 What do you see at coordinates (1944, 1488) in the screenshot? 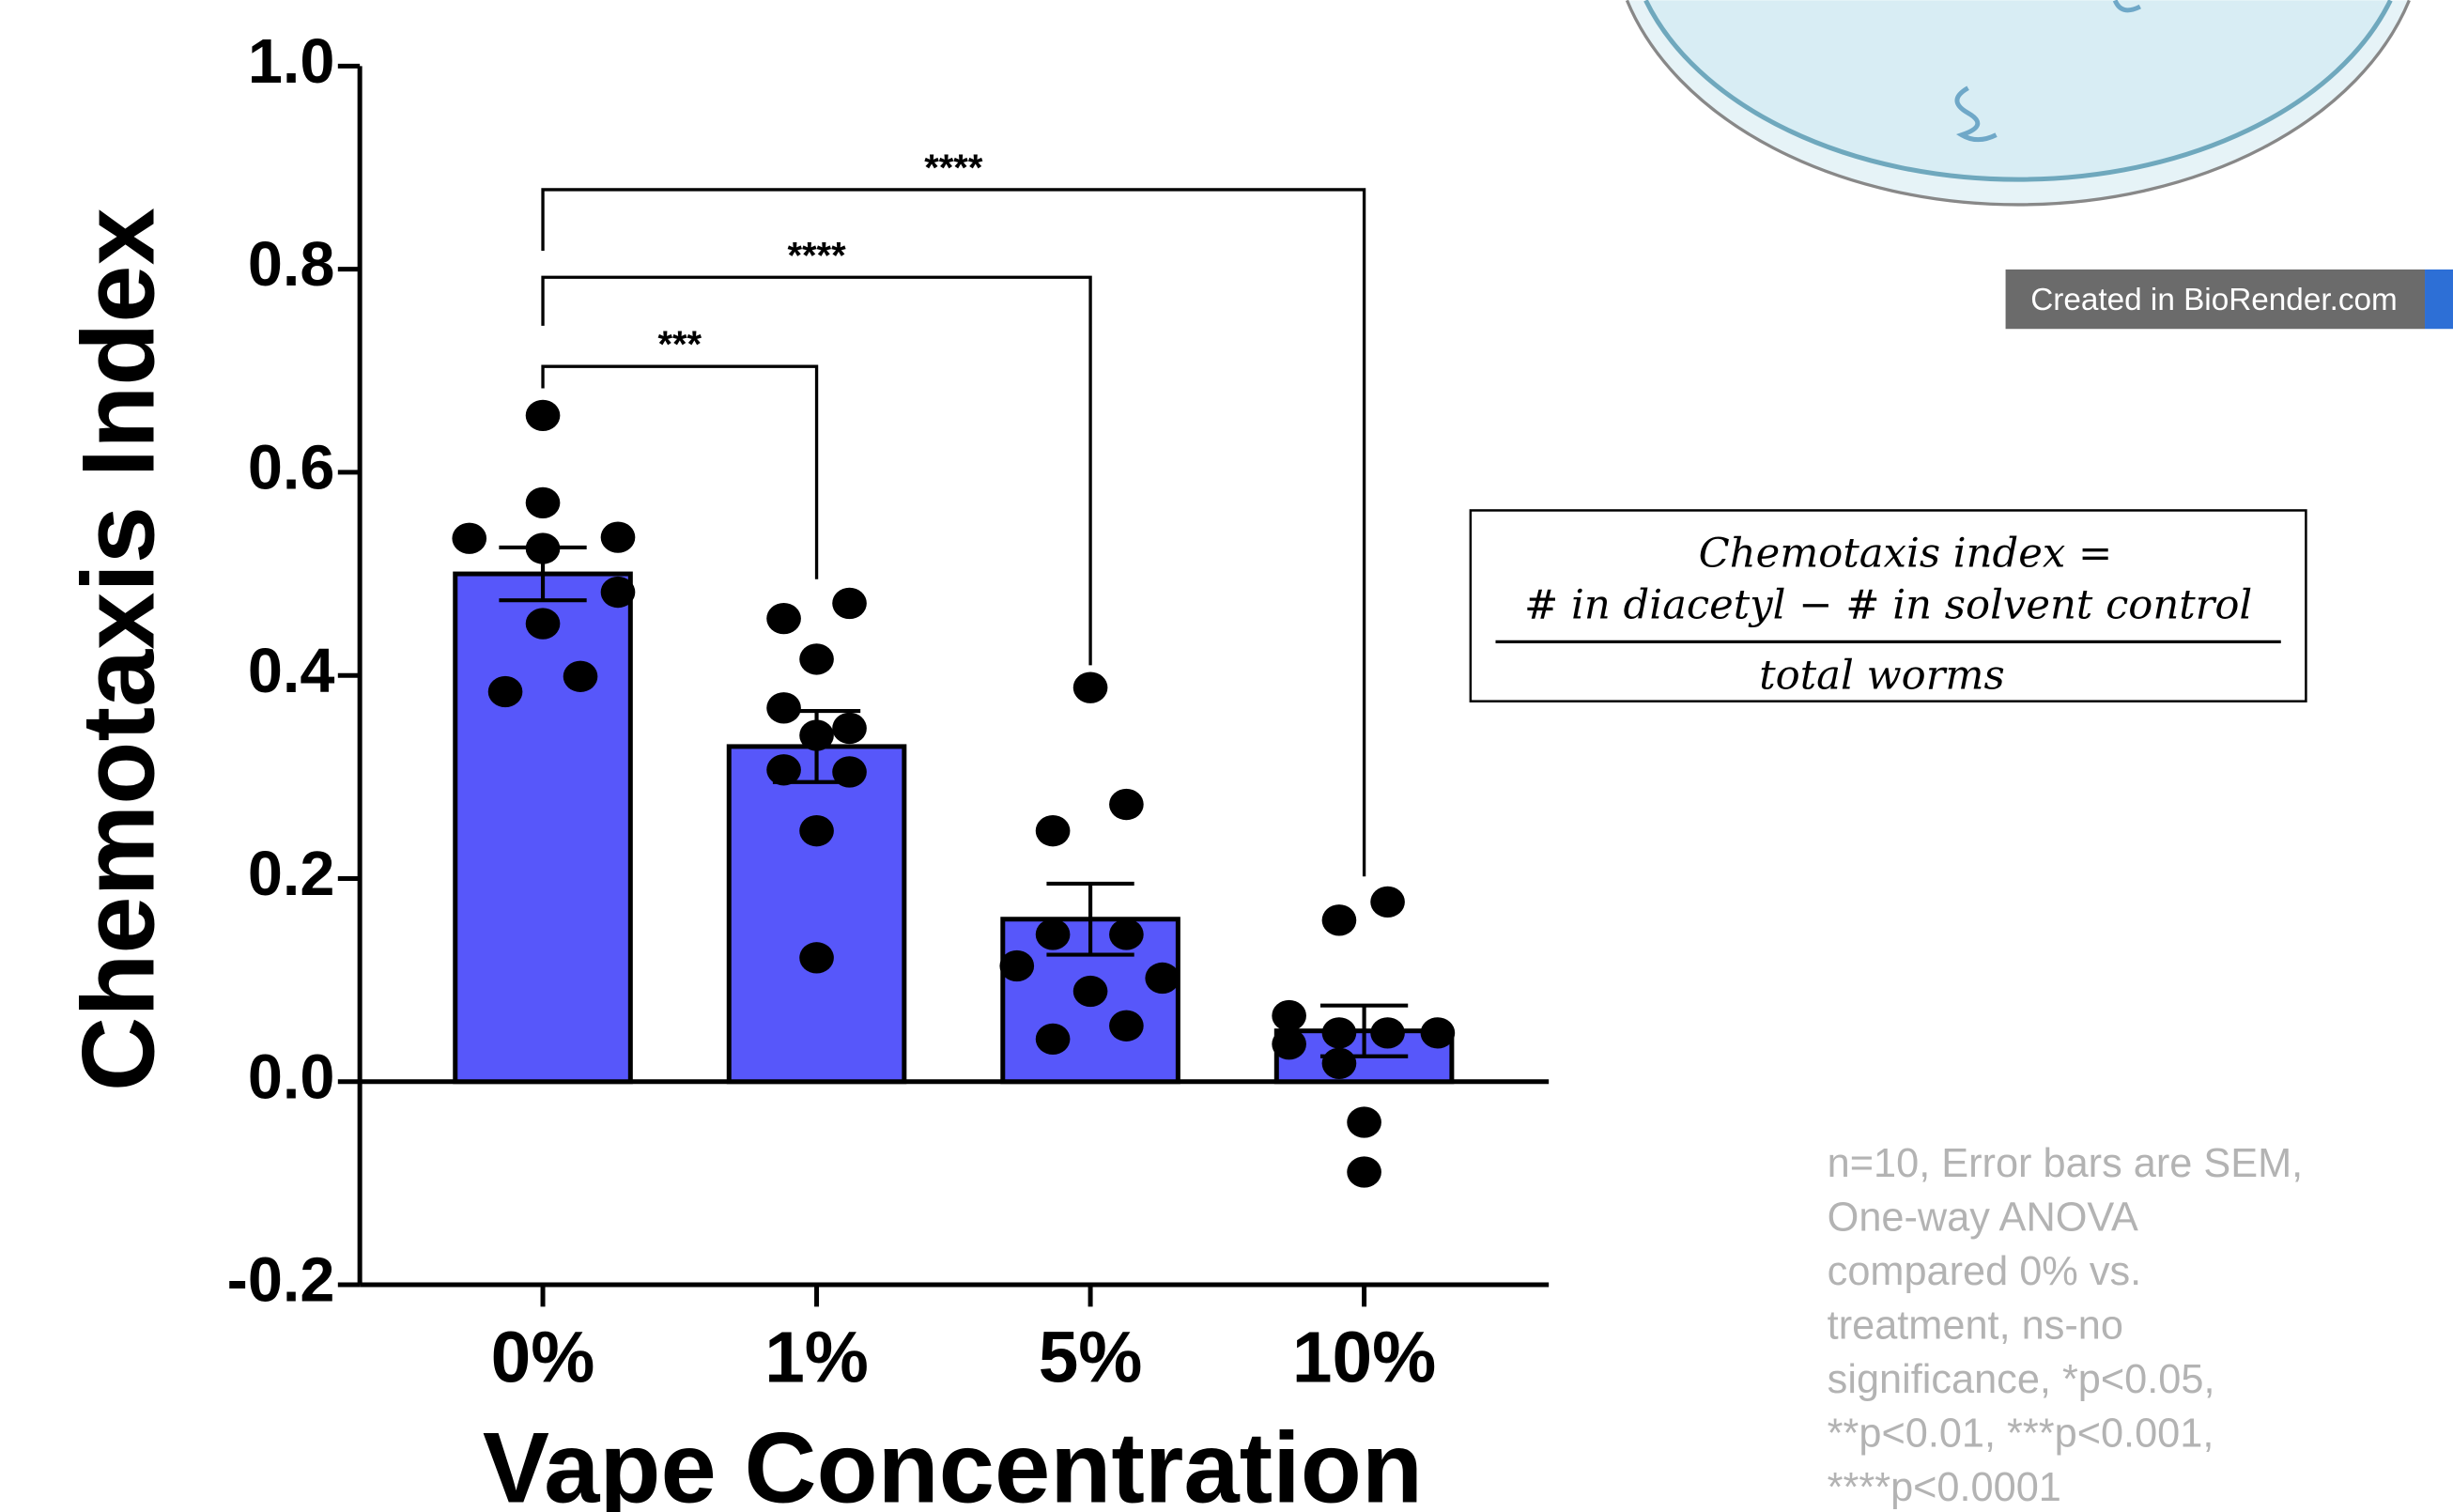
I see `footnote: ****p<0.0001` at bounding box center [1944, 1488].